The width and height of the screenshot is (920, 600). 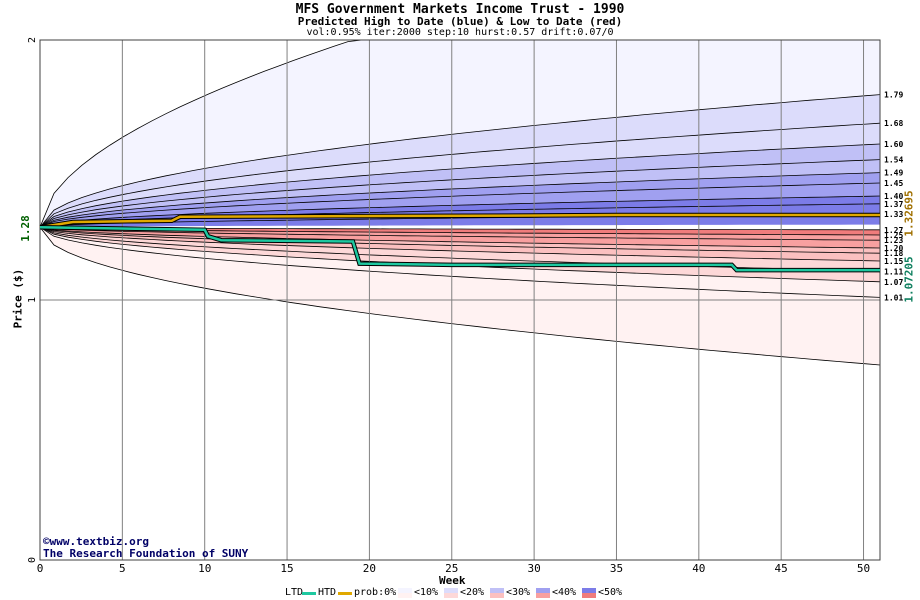 I want to click on legend-ltd-label: LTD, so click(x=294, y=592).